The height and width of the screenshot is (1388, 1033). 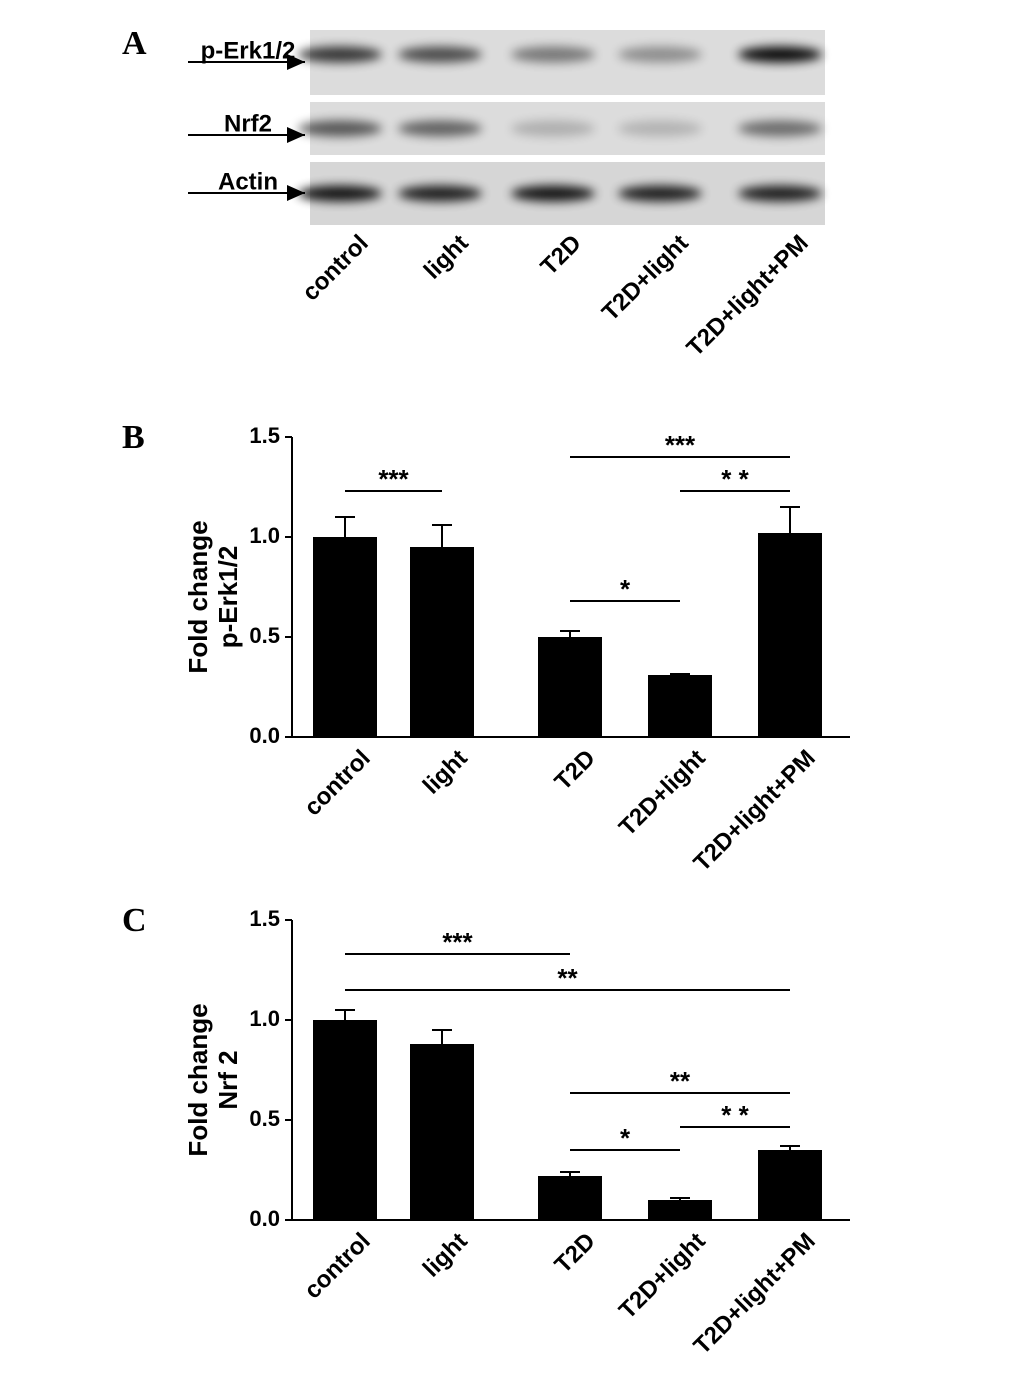 What do you see at coordinates (134, 43) in the screenshot?
I see `panel-label: A` at bounding box center [134, 43].